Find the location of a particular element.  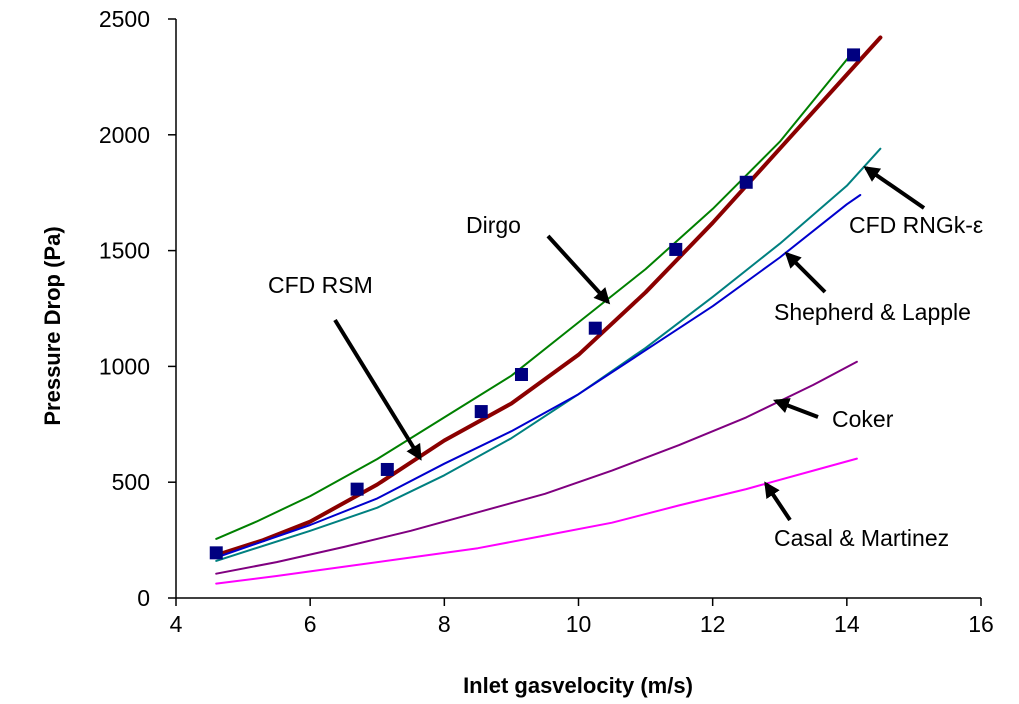

annotation-cfd-rsm: CFD RSM is located at coordinates (320, 285).